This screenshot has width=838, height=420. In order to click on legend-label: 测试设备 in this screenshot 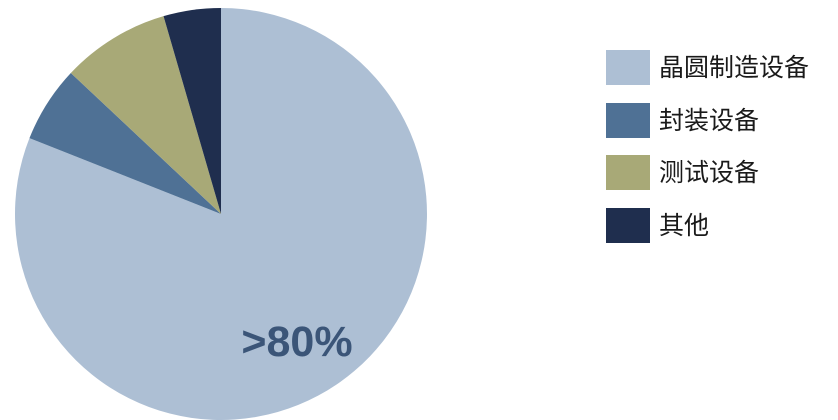, I will do `click(709, 172)`.